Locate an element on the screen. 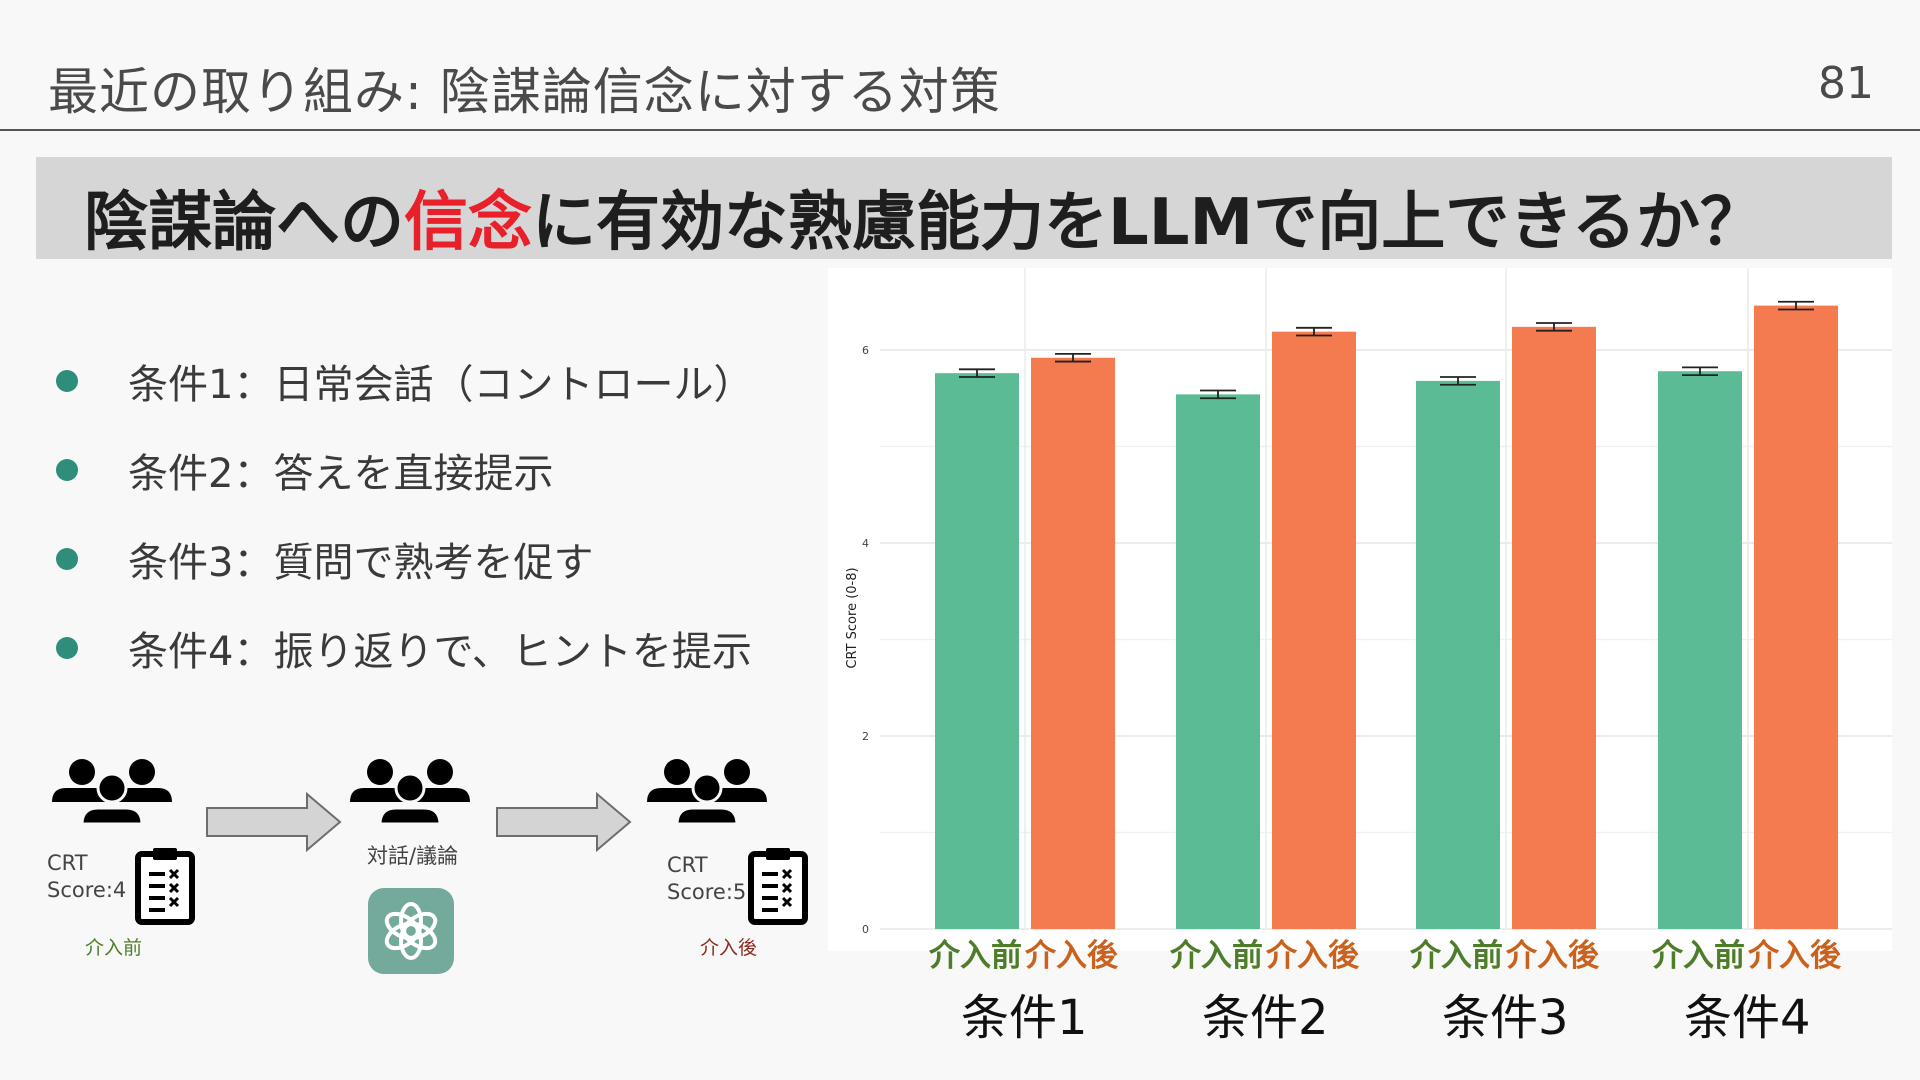  condition-text: 条件1：日常会話（コントロール） is located at coordinates (441, 385).